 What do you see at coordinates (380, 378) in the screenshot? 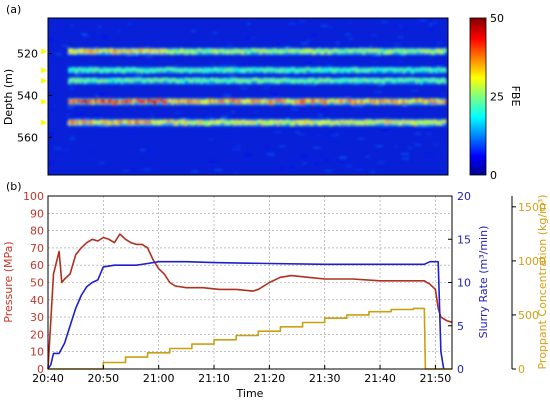
I see `x-tick: 21:40` at bounding box center [380, 378].